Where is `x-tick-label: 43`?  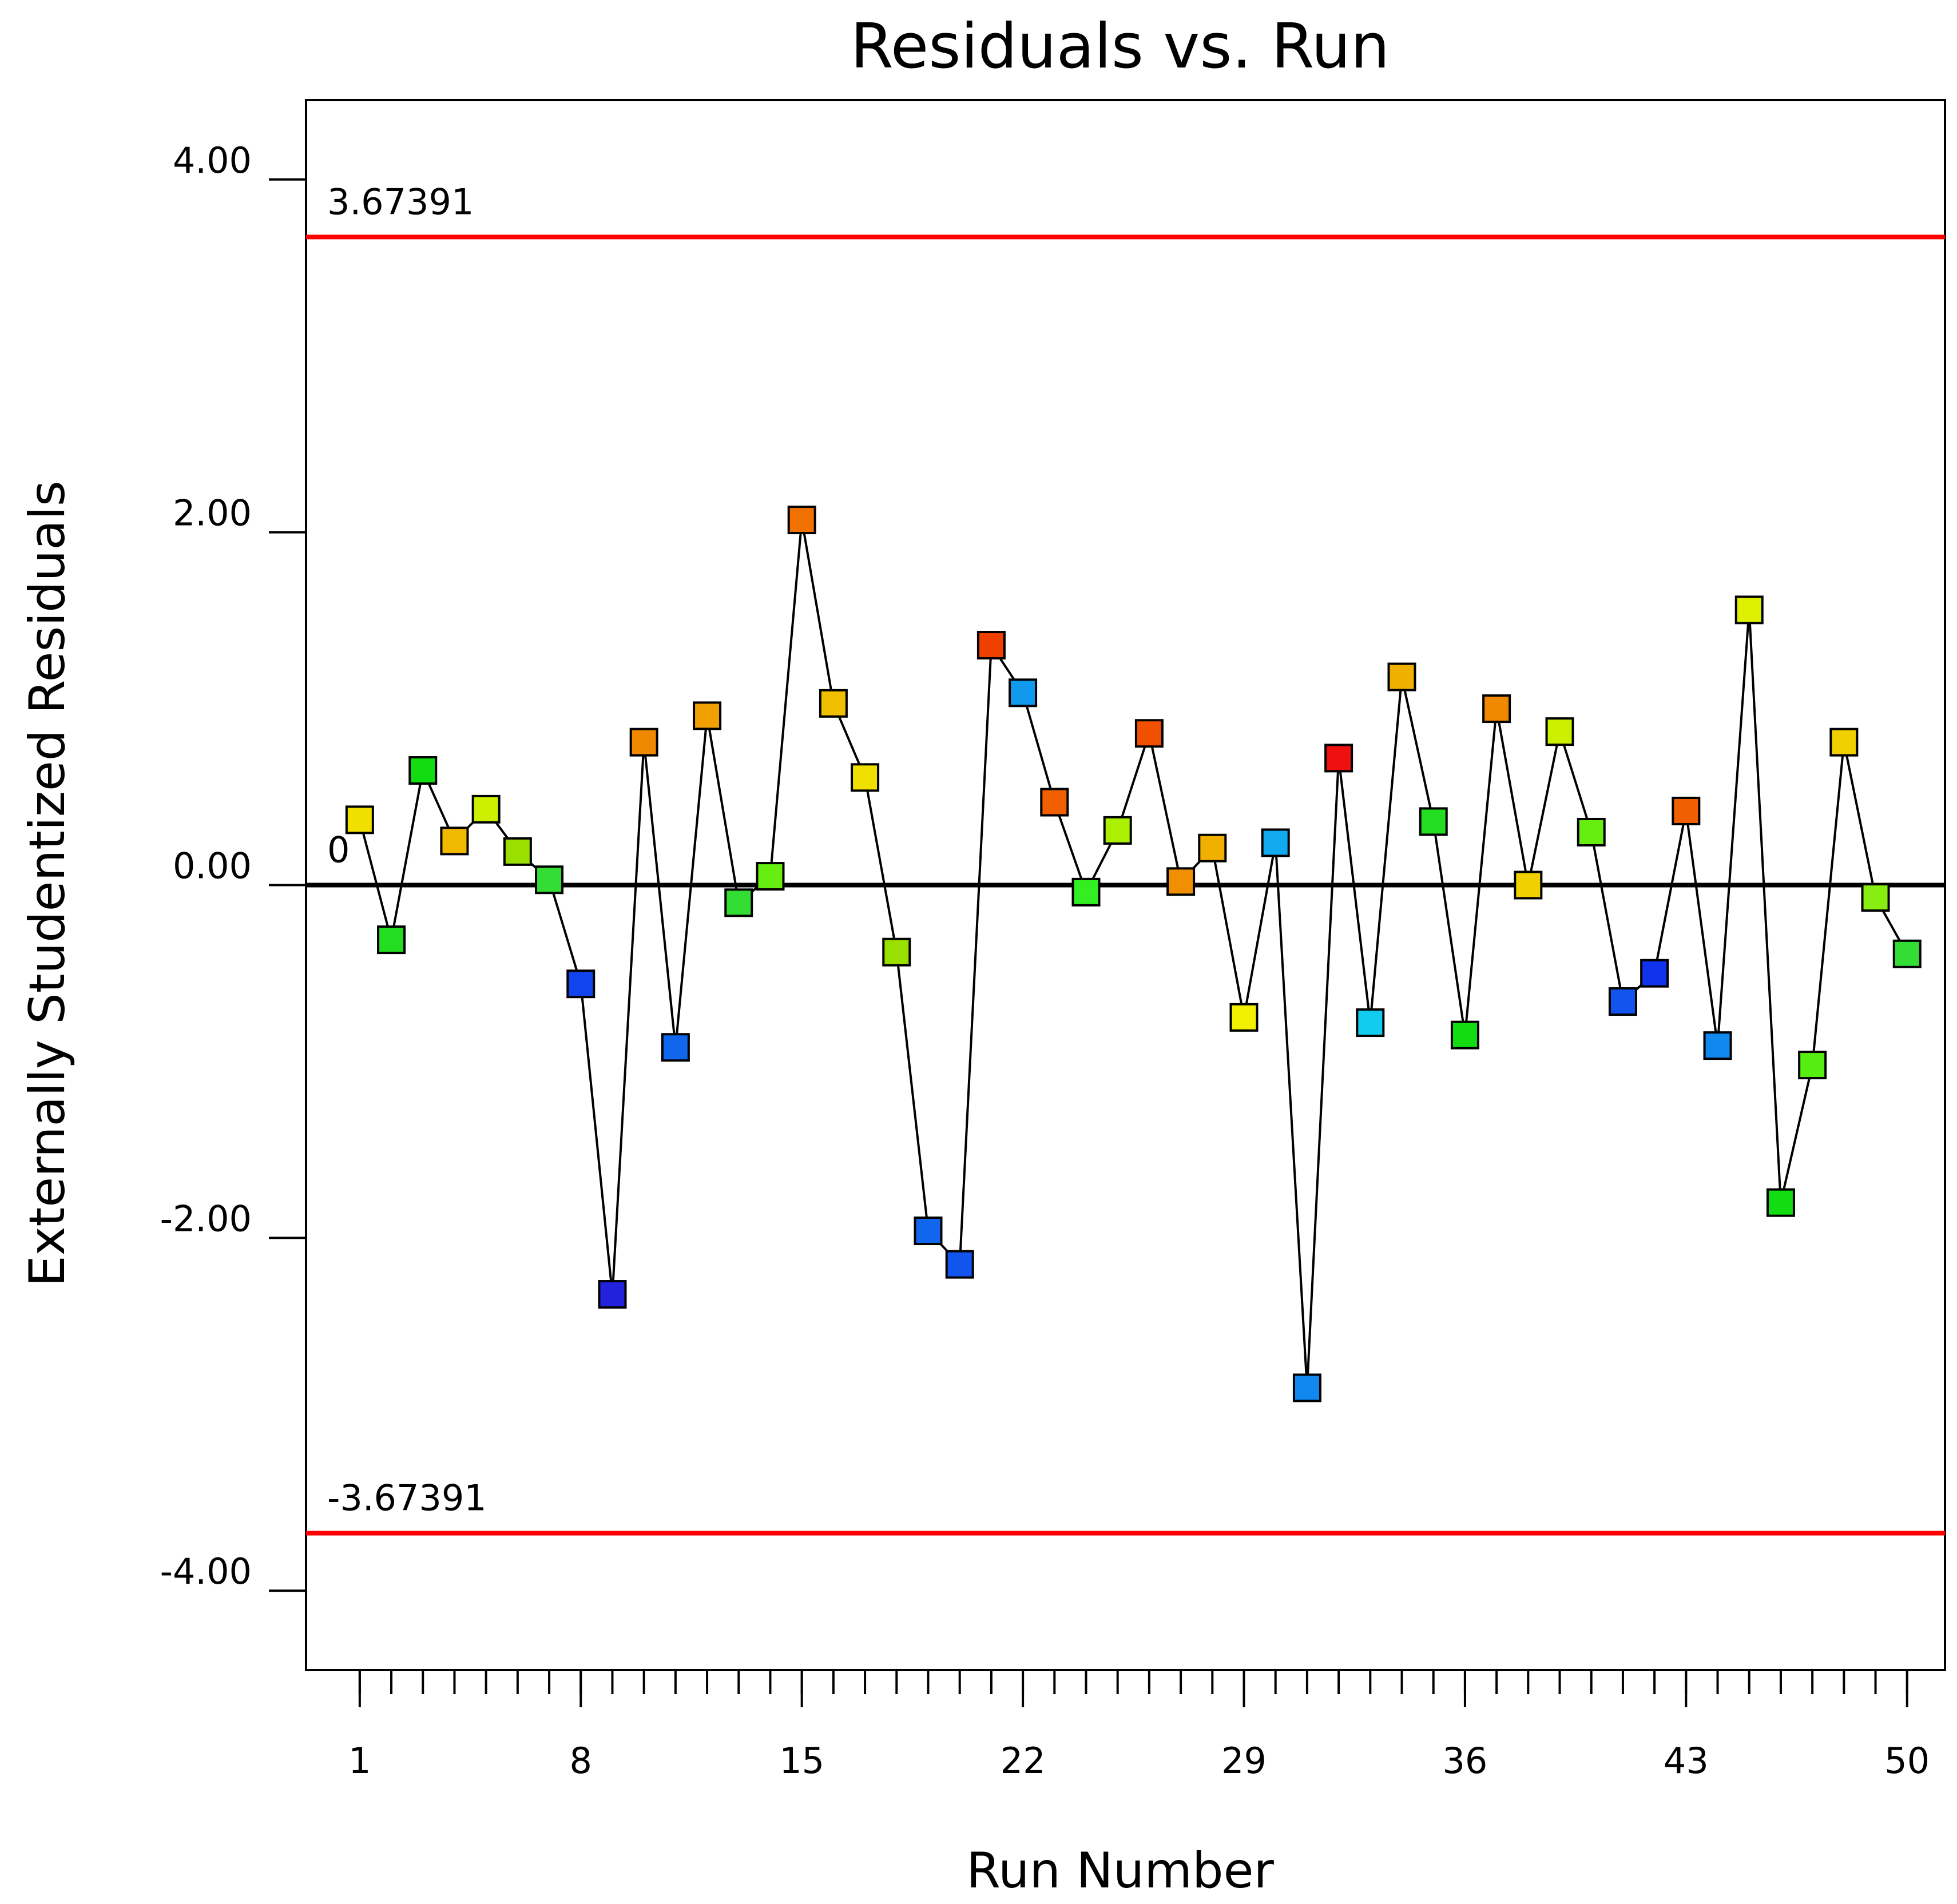
x-tick-label: 43 is located at coordinates (1686, 1761).